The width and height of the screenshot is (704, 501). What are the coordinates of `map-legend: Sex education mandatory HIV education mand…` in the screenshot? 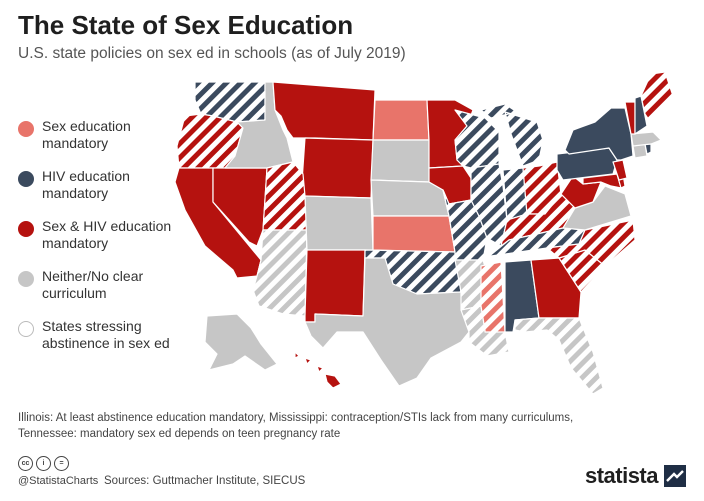 It's located at (103, 243).